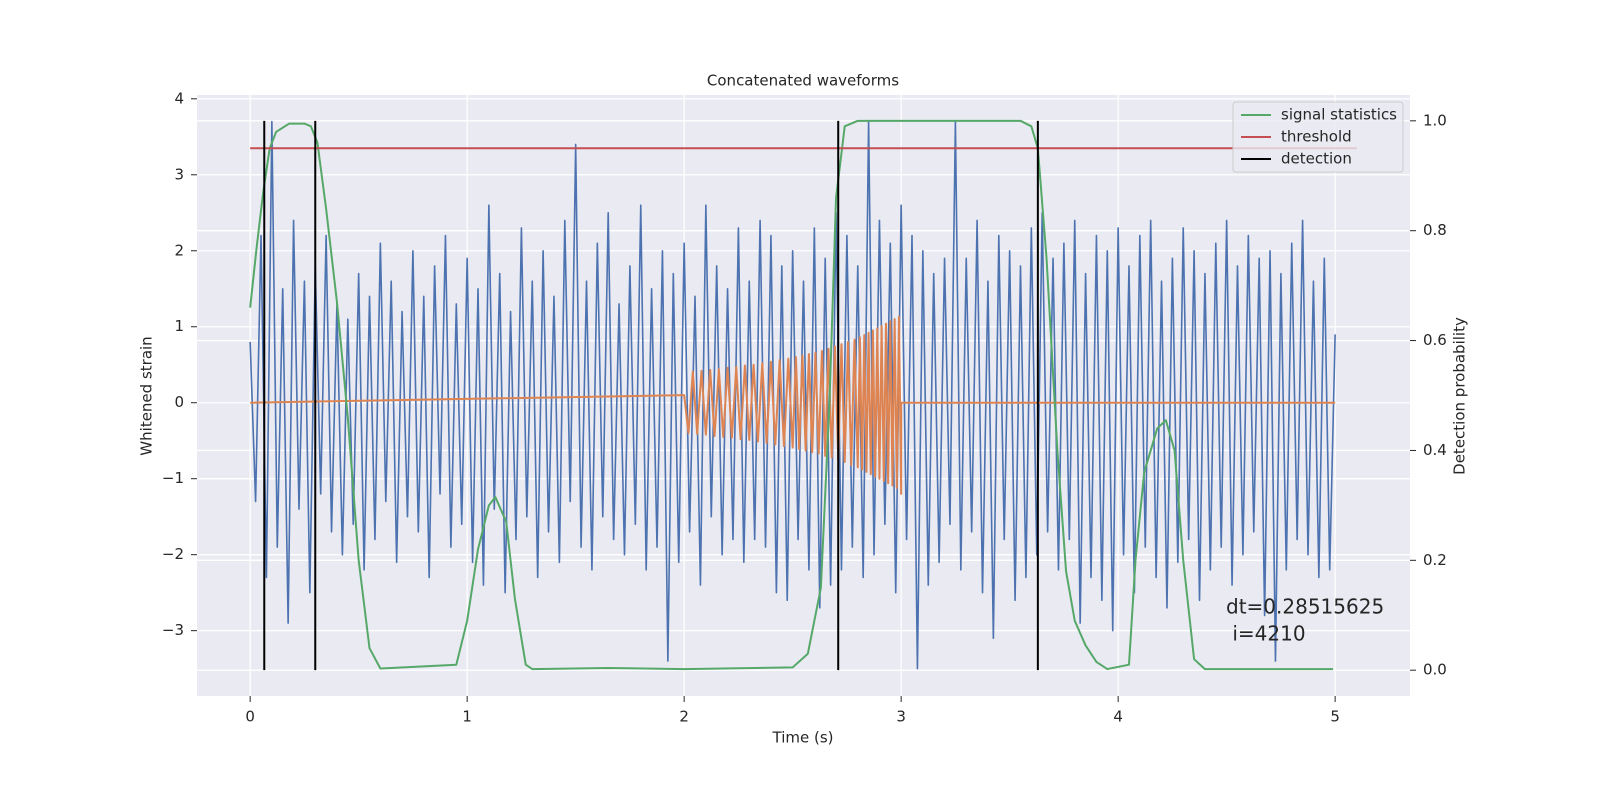  Describe the element at coordinates (1460, 396) in the screenshot. I see `y2-axis-label: Detection probability` at that location.